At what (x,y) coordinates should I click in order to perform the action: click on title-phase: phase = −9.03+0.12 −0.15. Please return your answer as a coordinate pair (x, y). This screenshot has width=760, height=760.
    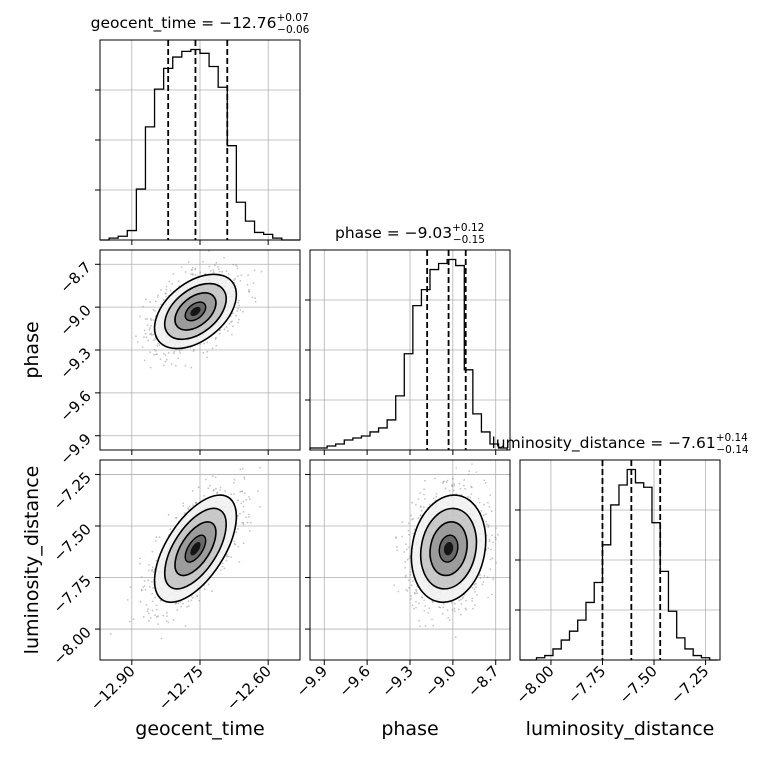
    Looking at the image, I should click on (410, 234).